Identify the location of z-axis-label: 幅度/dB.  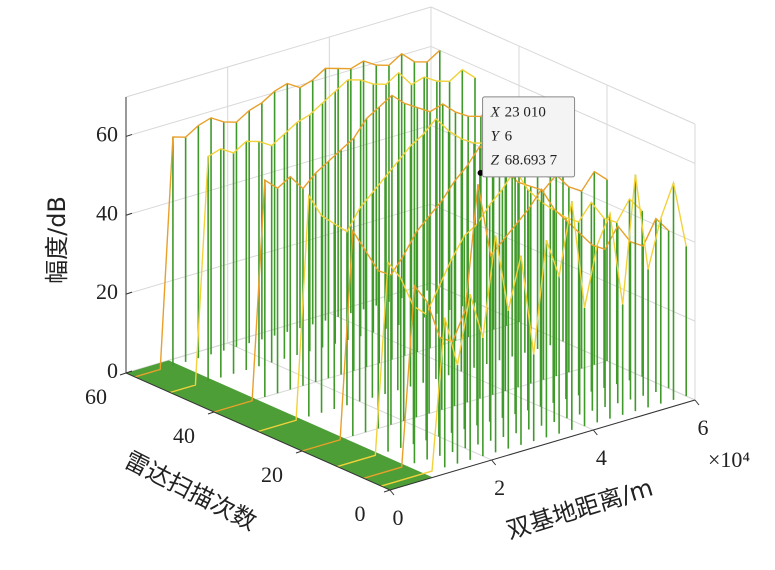
(57, 240).